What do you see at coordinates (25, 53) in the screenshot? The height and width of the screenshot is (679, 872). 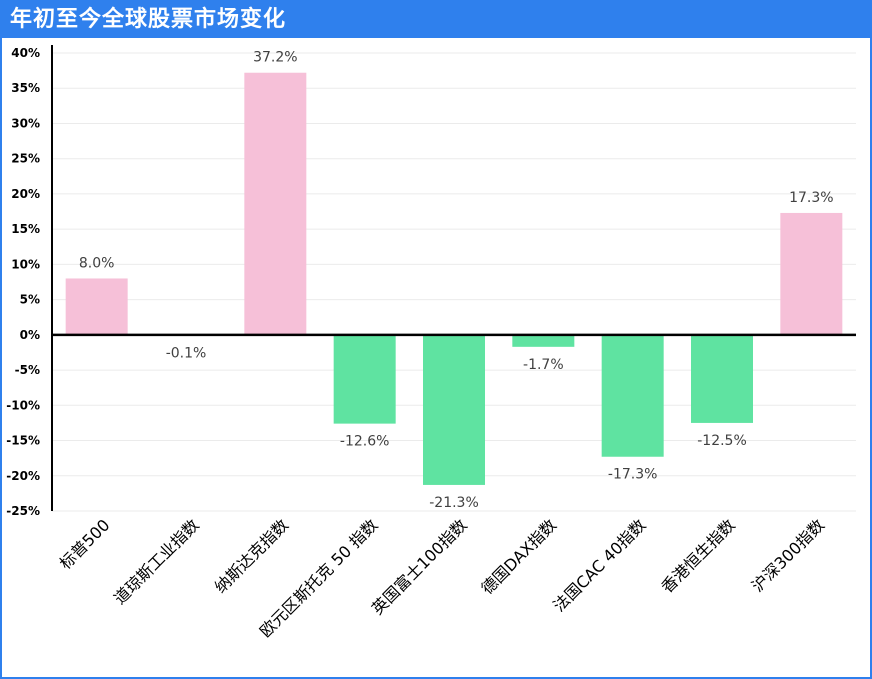 I see `y-tick-label: 40%` at bounding box center [25, 53].